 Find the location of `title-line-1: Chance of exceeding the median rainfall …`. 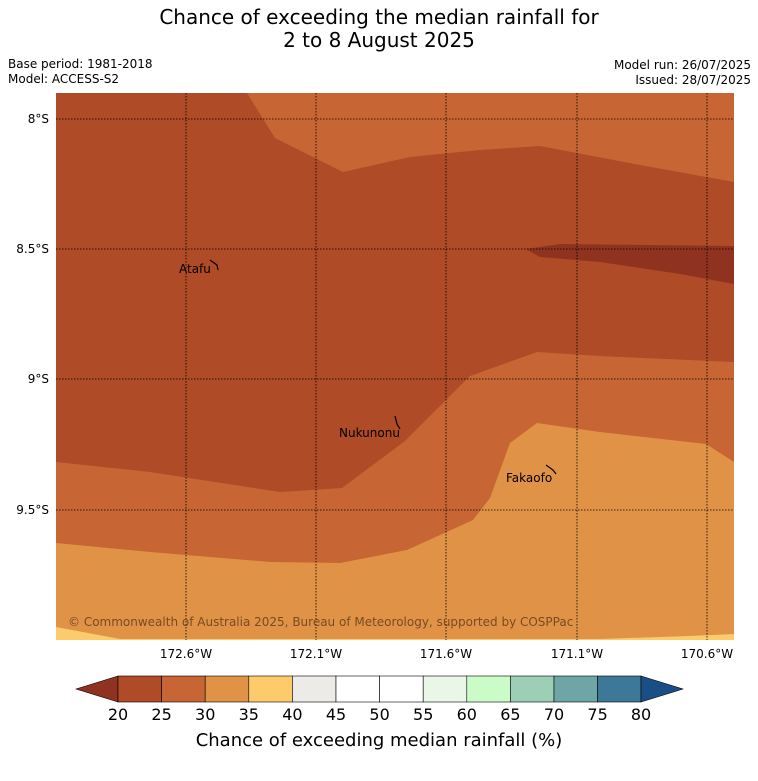

title-line-1: Chance of exceeding the median rainfall … is located at coordinates (379, 17).